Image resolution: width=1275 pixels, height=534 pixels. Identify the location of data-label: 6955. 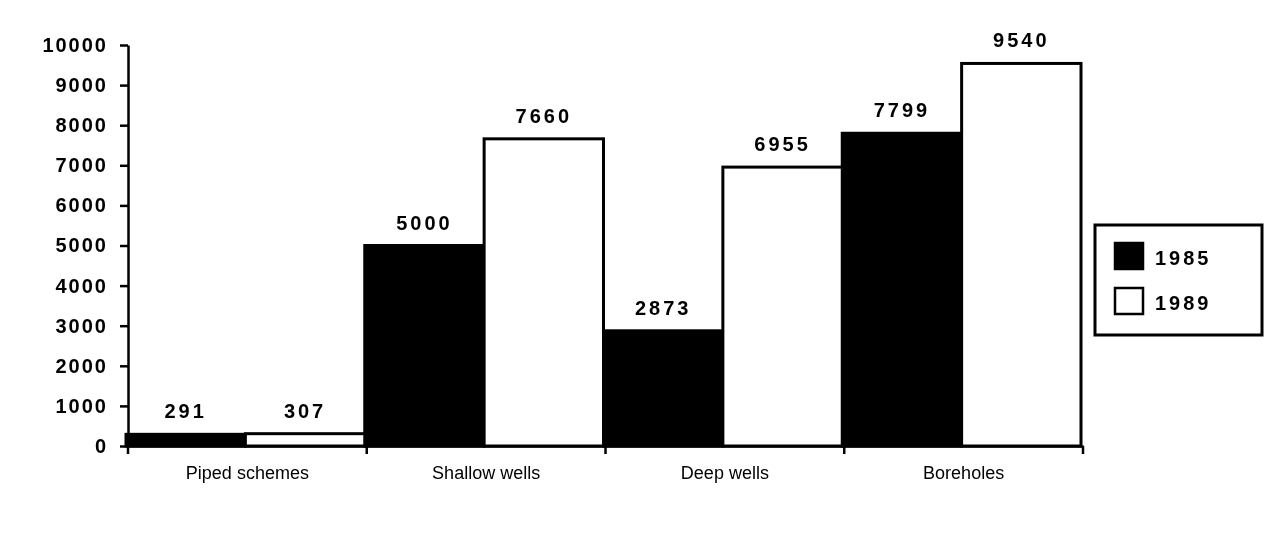
(782, 144).